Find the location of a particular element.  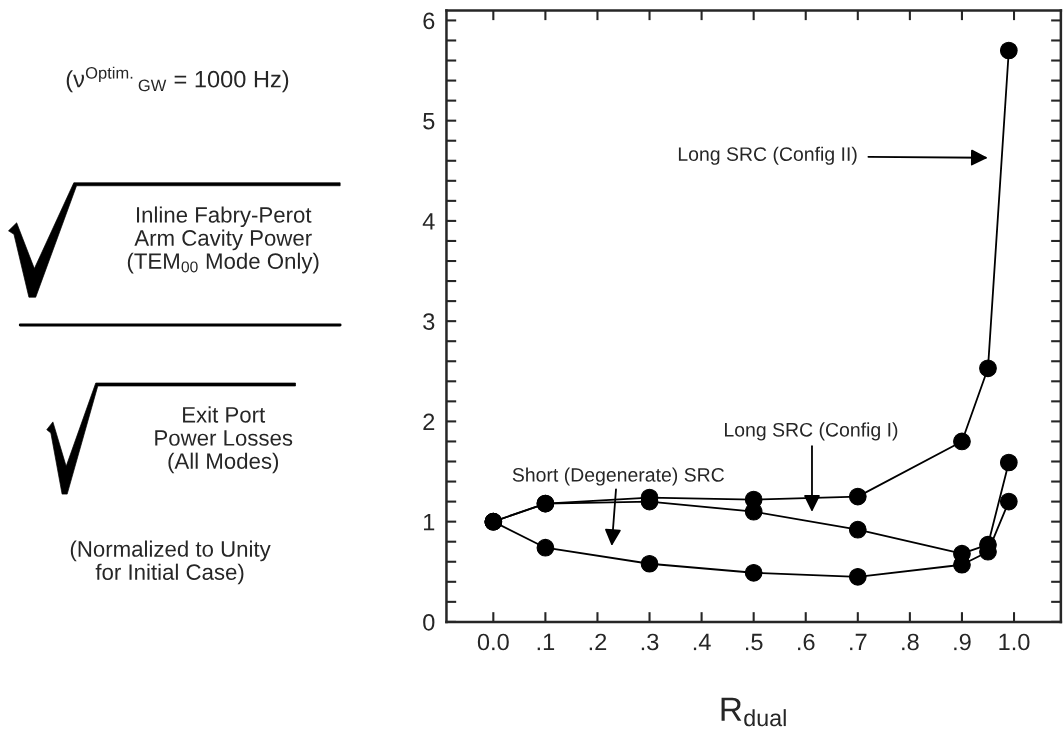

text: Exit Port Power Losses (All Modes) is located at coordinates (224, 440).